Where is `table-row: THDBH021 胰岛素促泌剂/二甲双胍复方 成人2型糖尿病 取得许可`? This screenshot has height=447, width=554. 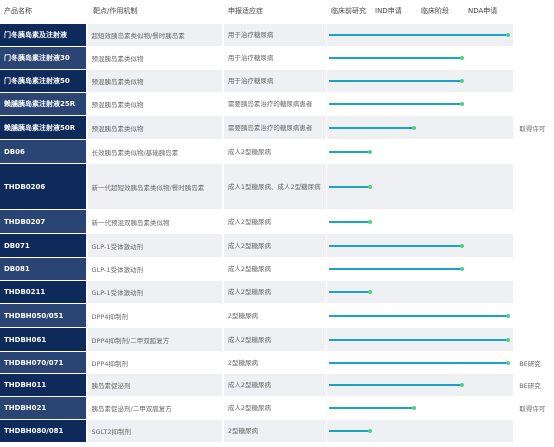 table-row: THDBH021 胰岛素促泌剂/二甲双胍复方 成人2型糖尿病 取得许可 is located at coordinates (277, 408).